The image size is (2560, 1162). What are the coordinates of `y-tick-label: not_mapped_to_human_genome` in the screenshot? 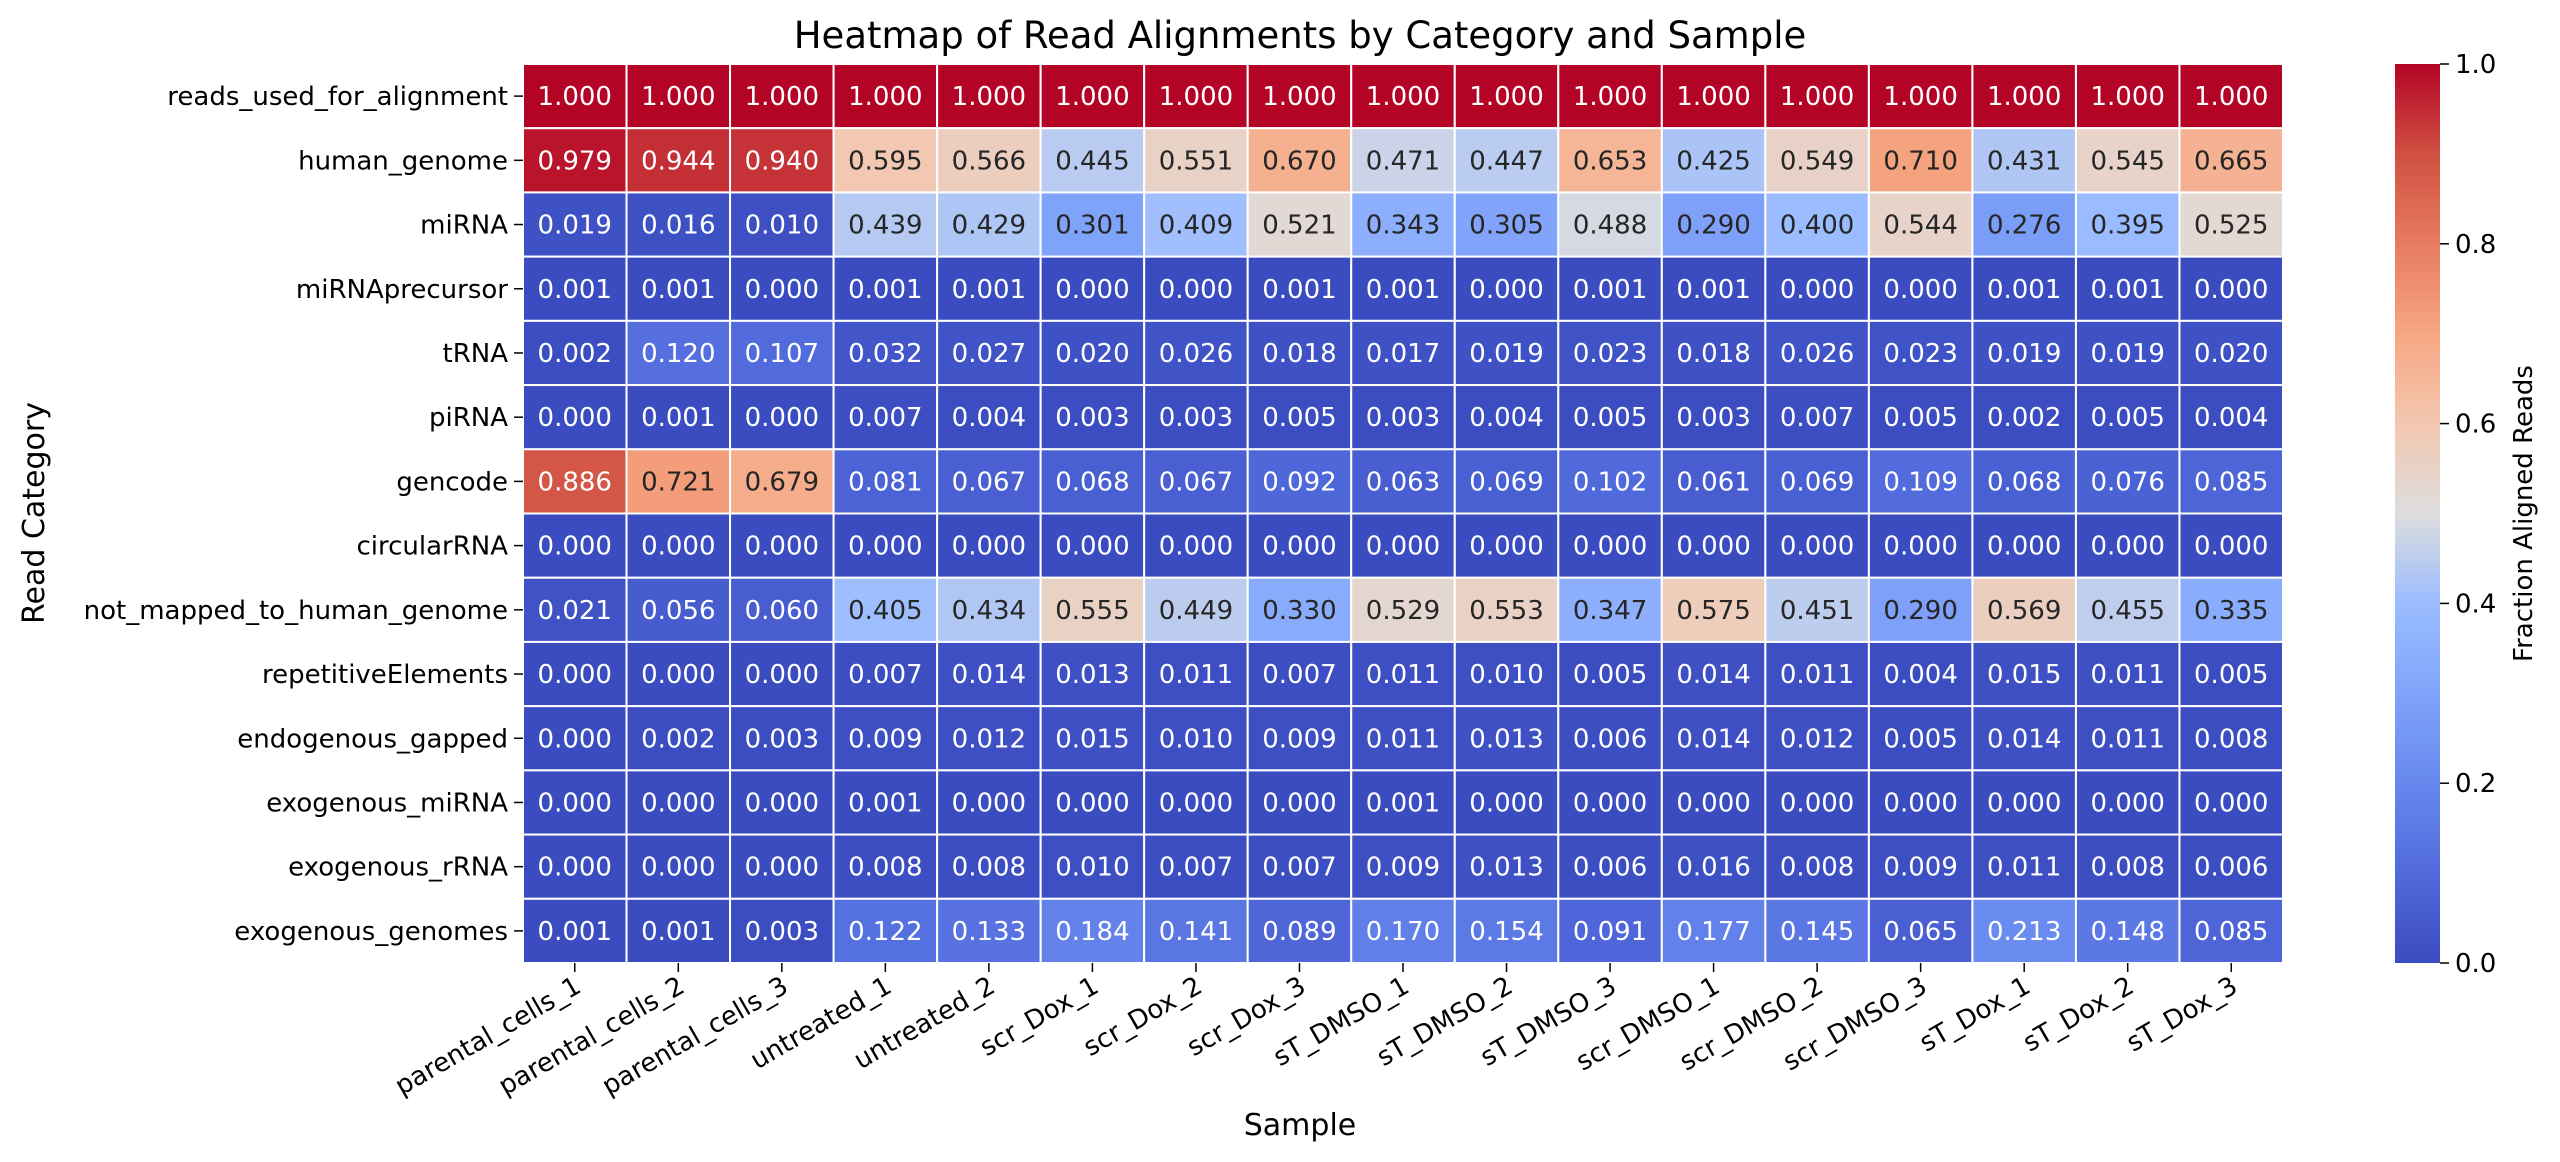 It's located at (296, 611).